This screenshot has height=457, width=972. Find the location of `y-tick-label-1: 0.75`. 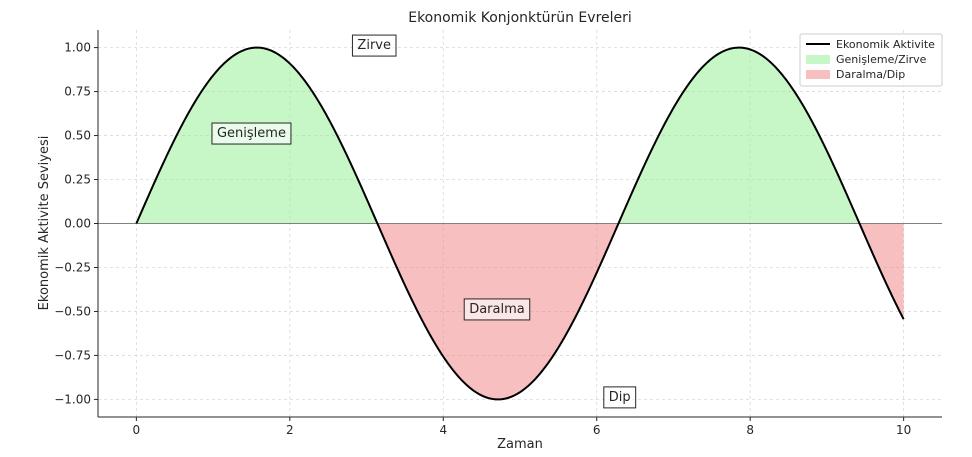

y-tick-label-1: 0.75 is located at coordinates (77, 92).